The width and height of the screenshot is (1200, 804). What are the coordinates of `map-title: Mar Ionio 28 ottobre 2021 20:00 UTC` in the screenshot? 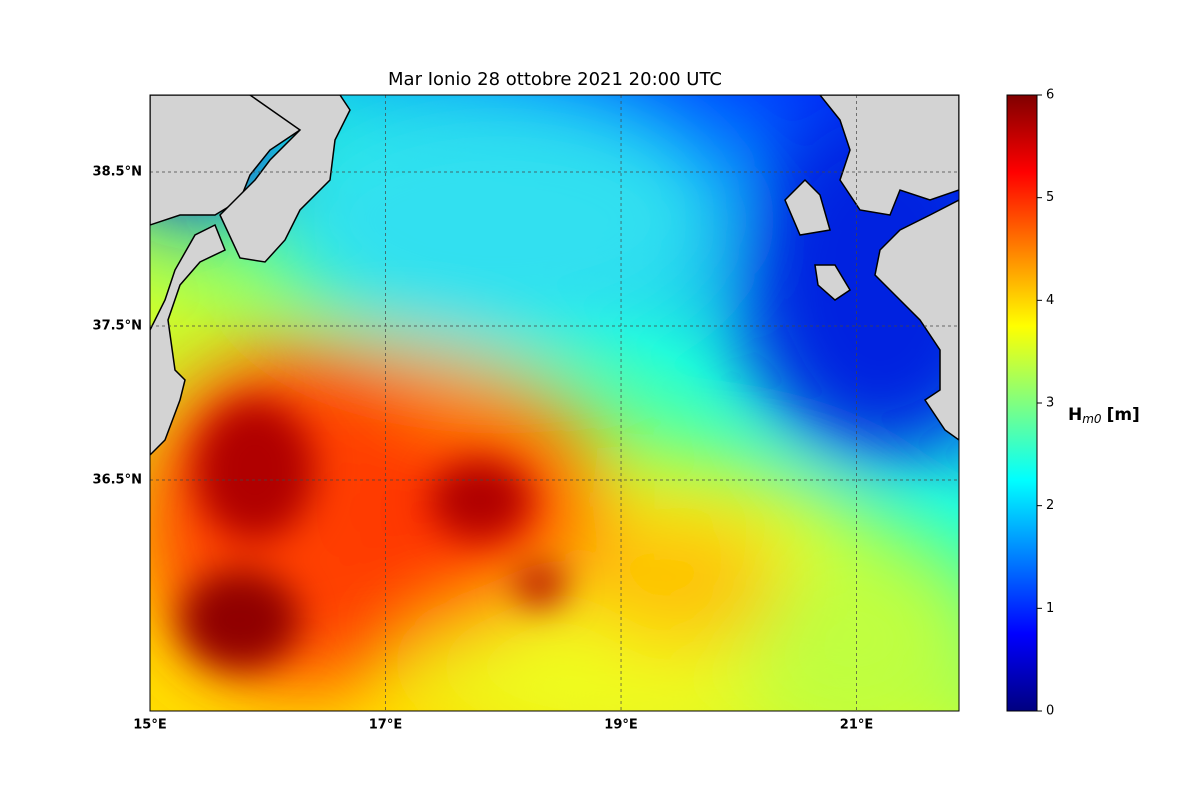 It's located at (555, 79).